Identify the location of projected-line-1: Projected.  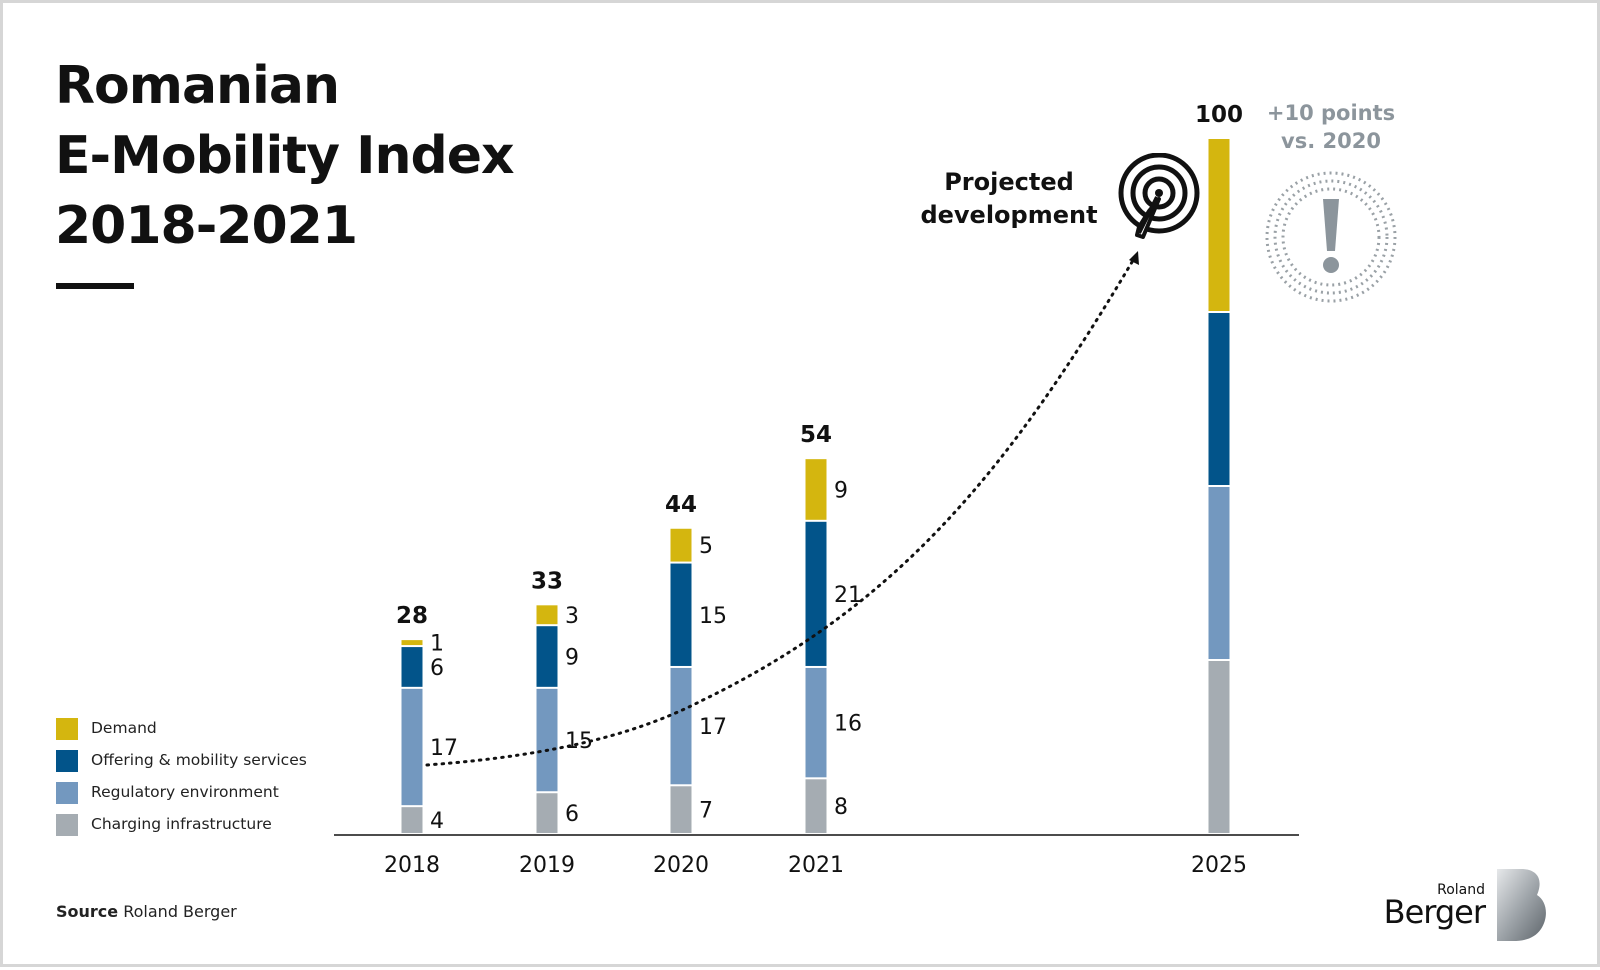
(1009, 182).